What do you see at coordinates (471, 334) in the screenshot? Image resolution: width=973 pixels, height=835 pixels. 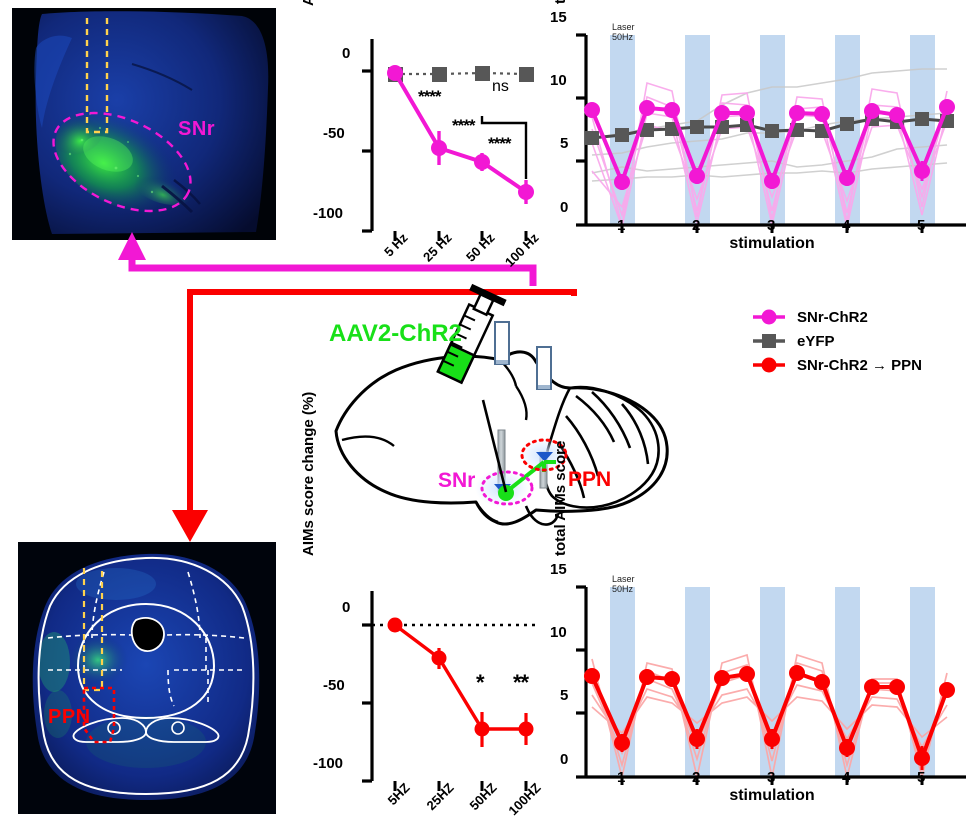 I see `syringe-icon` at bounding box center [471, 334].